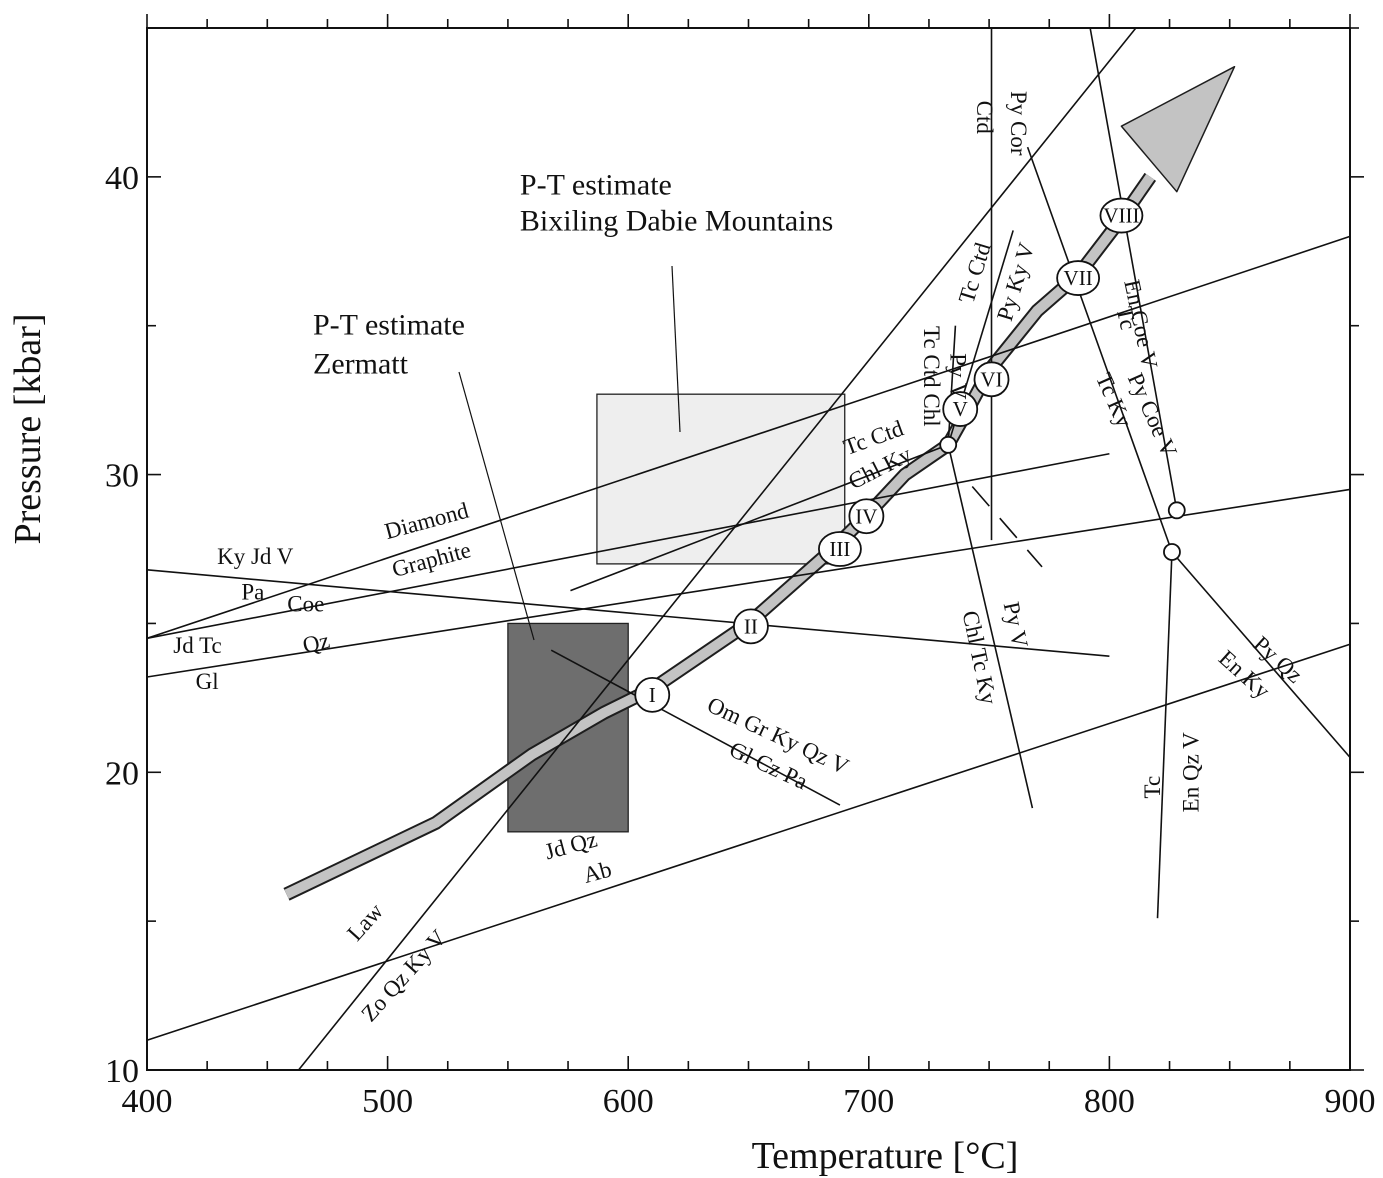 The height and width of the screenshot is (1178, 1383). What do you see at coordinates (1261, 654) in the screenshot?
I see `reaction-line-py-qz-en-ky` at bounding box center [1261, 654].